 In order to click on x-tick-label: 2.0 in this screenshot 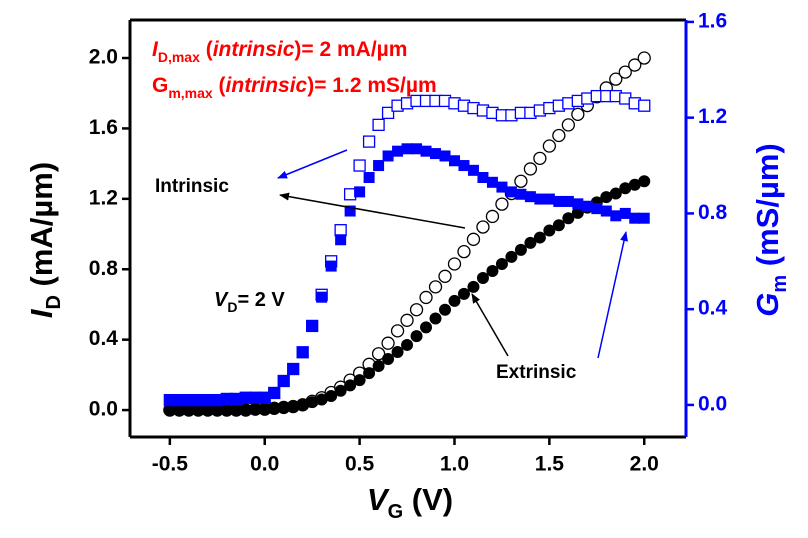, I will do `click(644, 464)`.